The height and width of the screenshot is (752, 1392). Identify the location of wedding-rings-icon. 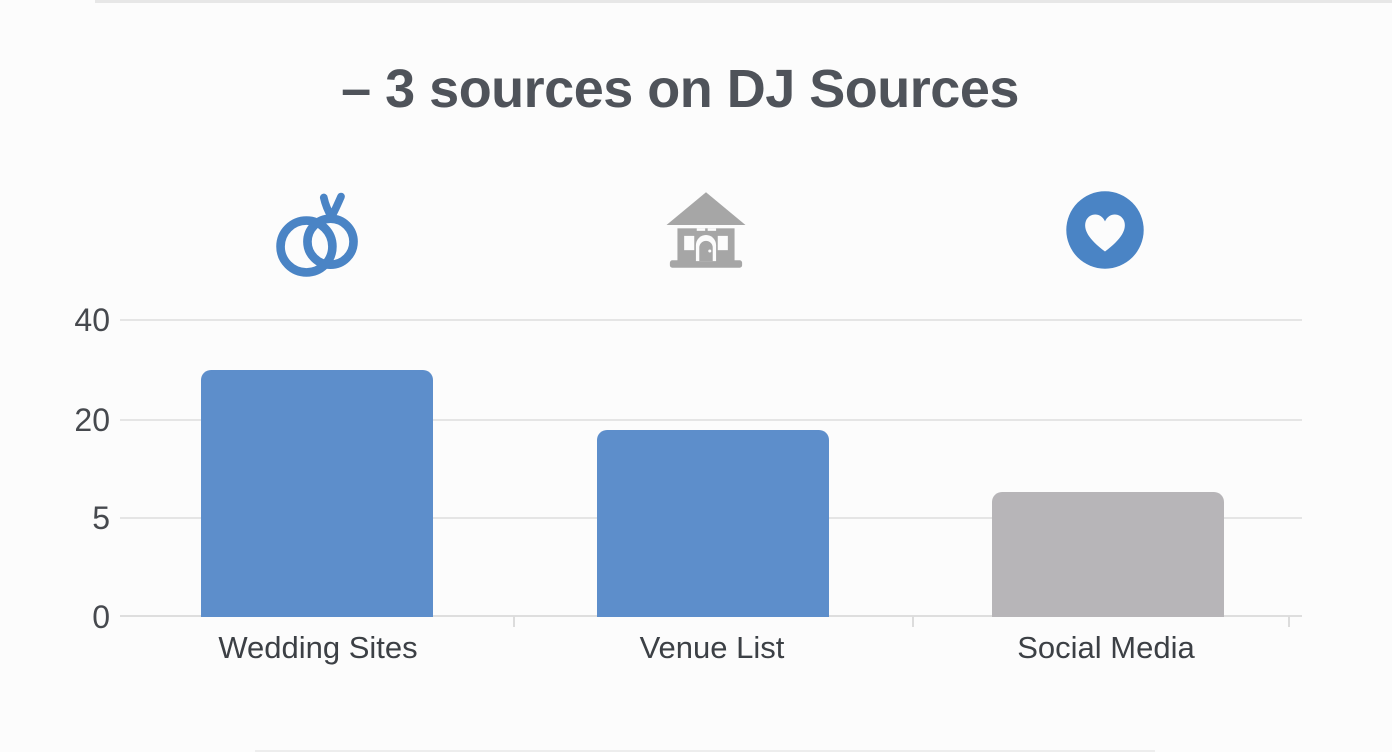
(318, 234).